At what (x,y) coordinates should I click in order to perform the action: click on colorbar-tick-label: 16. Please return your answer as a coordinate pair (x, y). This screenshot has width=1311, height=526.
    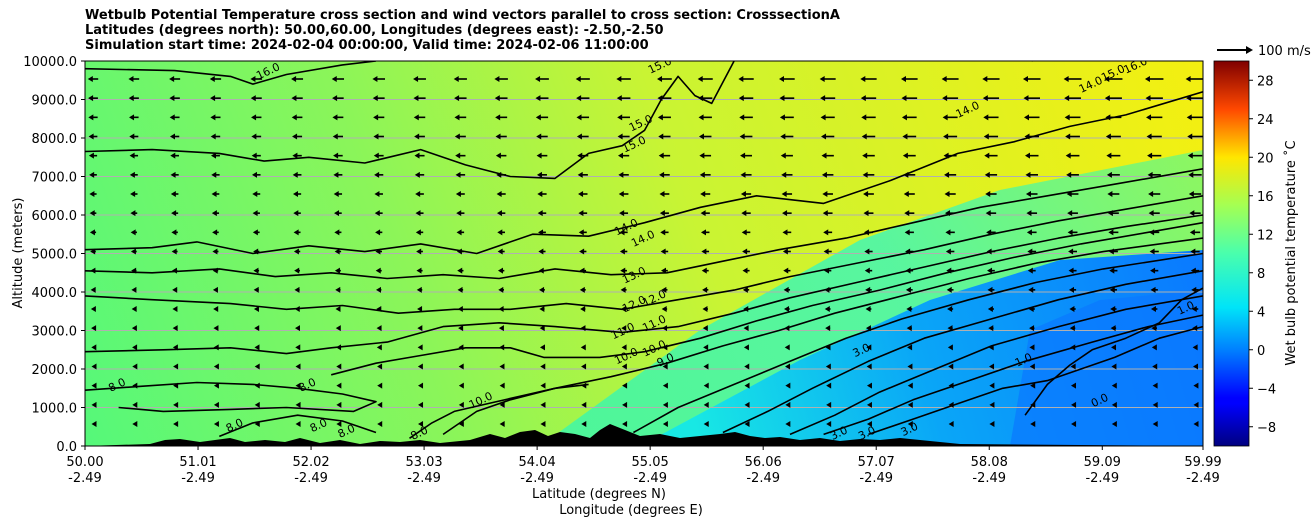
    Looking at the image, I should click on (1265, 197).